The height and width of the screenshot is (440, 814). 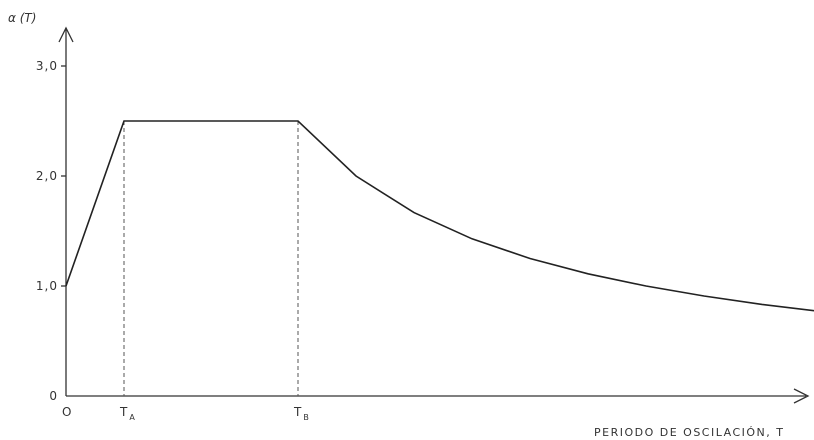 I want to click on y-tick-label: 0, so click(x=53, y=396).